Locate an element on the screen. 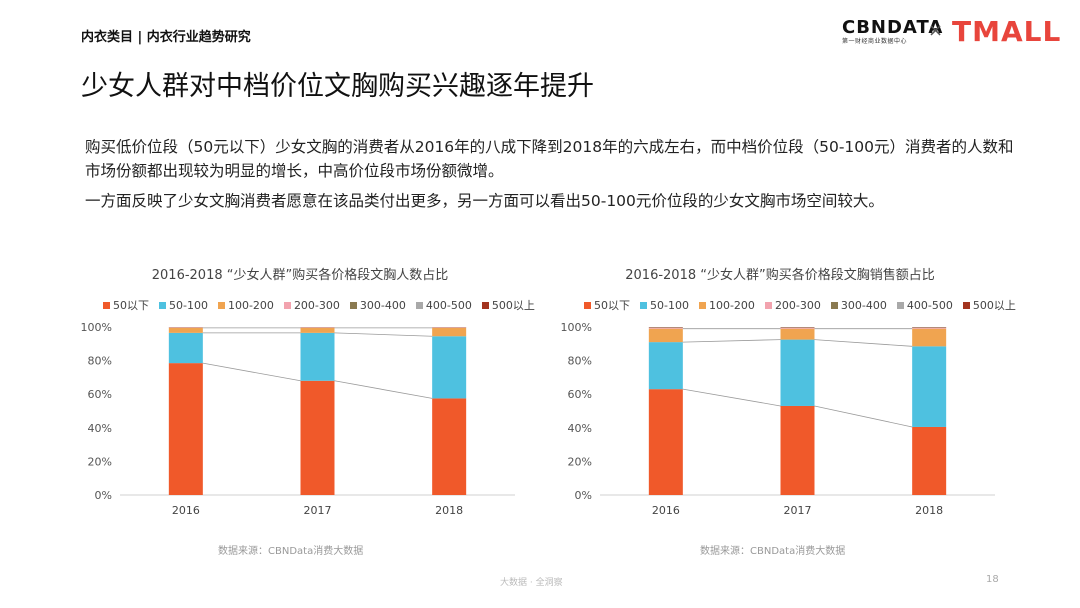  legend-label: 50以下 is located at coordinates (131, 305).